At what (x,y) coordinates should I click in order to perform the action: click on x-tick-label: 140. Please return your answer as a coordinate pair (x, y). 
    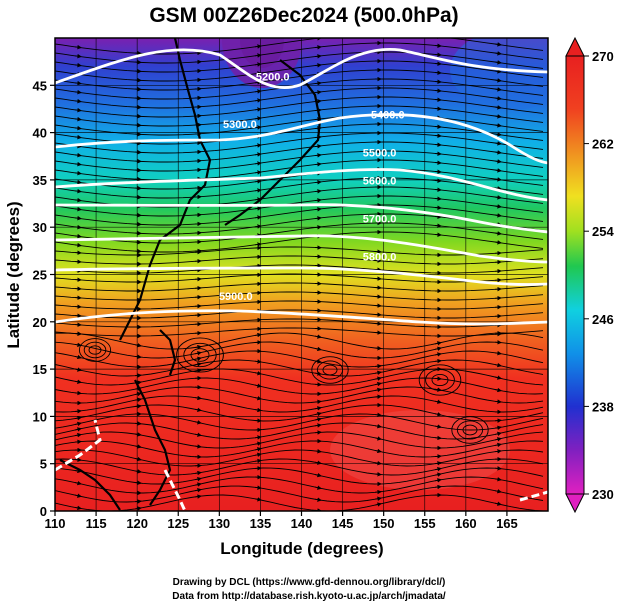
    Looking at the image, I should click on (302, 523).